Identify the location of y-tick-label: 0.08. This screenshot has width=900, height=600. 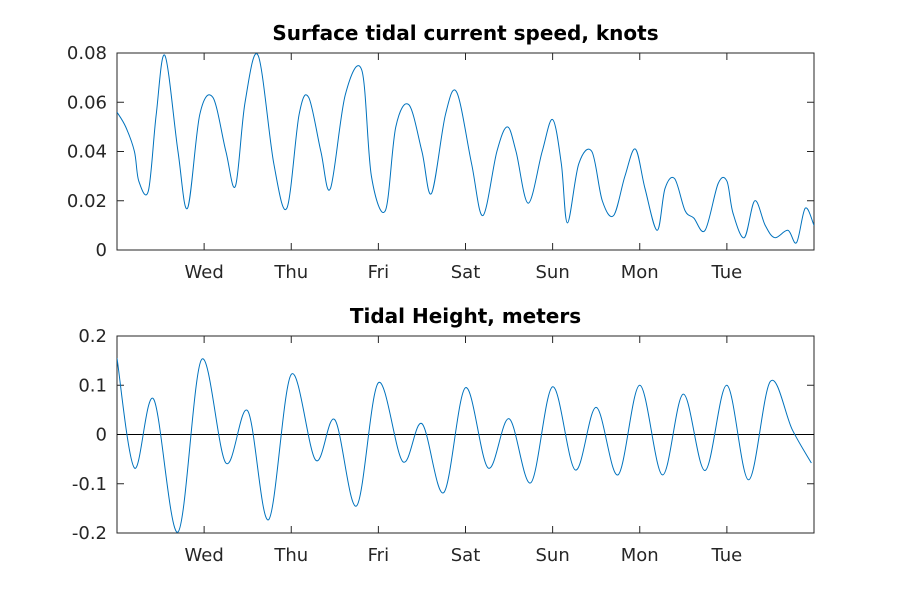
(87, 53).